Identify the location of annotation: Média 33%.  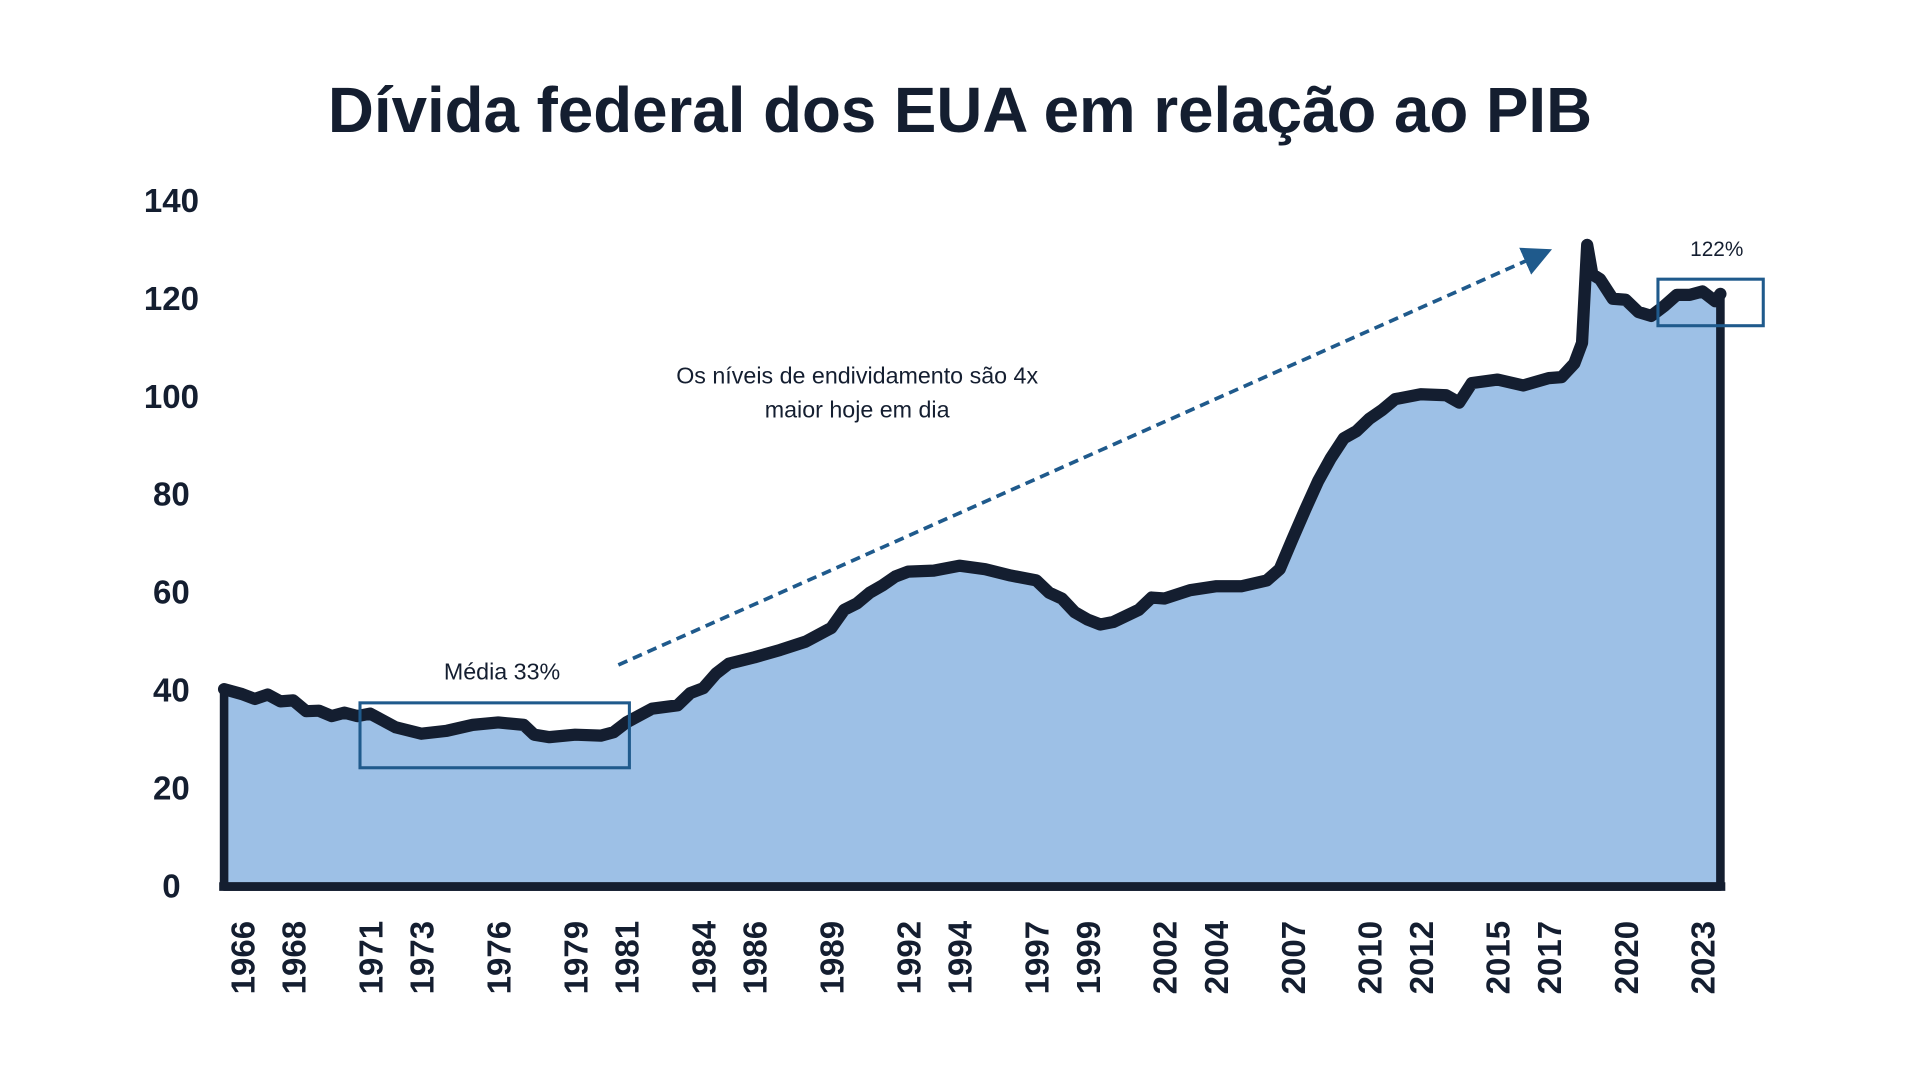
(502, 672).